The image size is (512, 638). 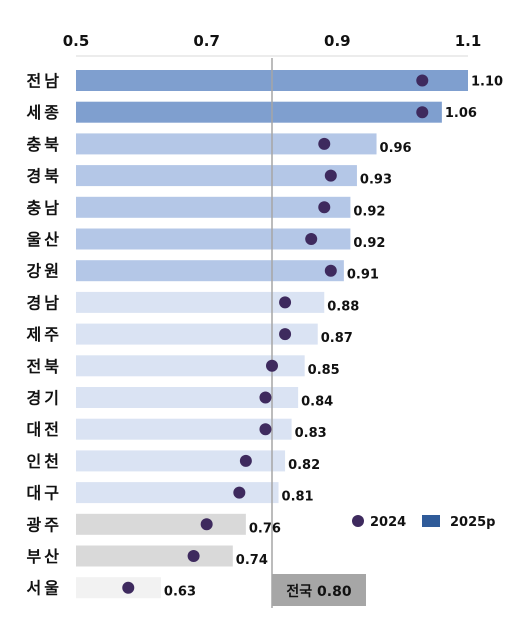 I want to click on value-label: 0.96, so click(x=396, y=148).